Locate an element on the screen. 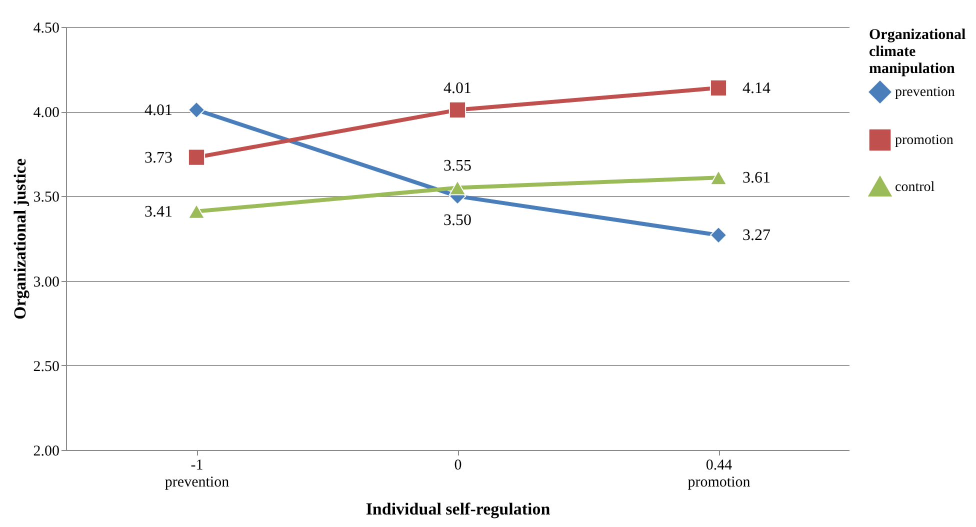 The image size is (976, 527). data-label: 3.55 is located at coordinates (458, 166).